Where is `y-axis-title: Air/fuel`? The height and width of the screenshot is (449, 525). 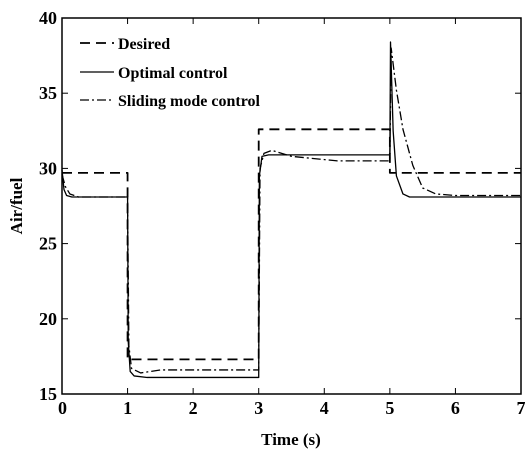
y-axis-title: Air/fuel is located at coordinates (16, 205).